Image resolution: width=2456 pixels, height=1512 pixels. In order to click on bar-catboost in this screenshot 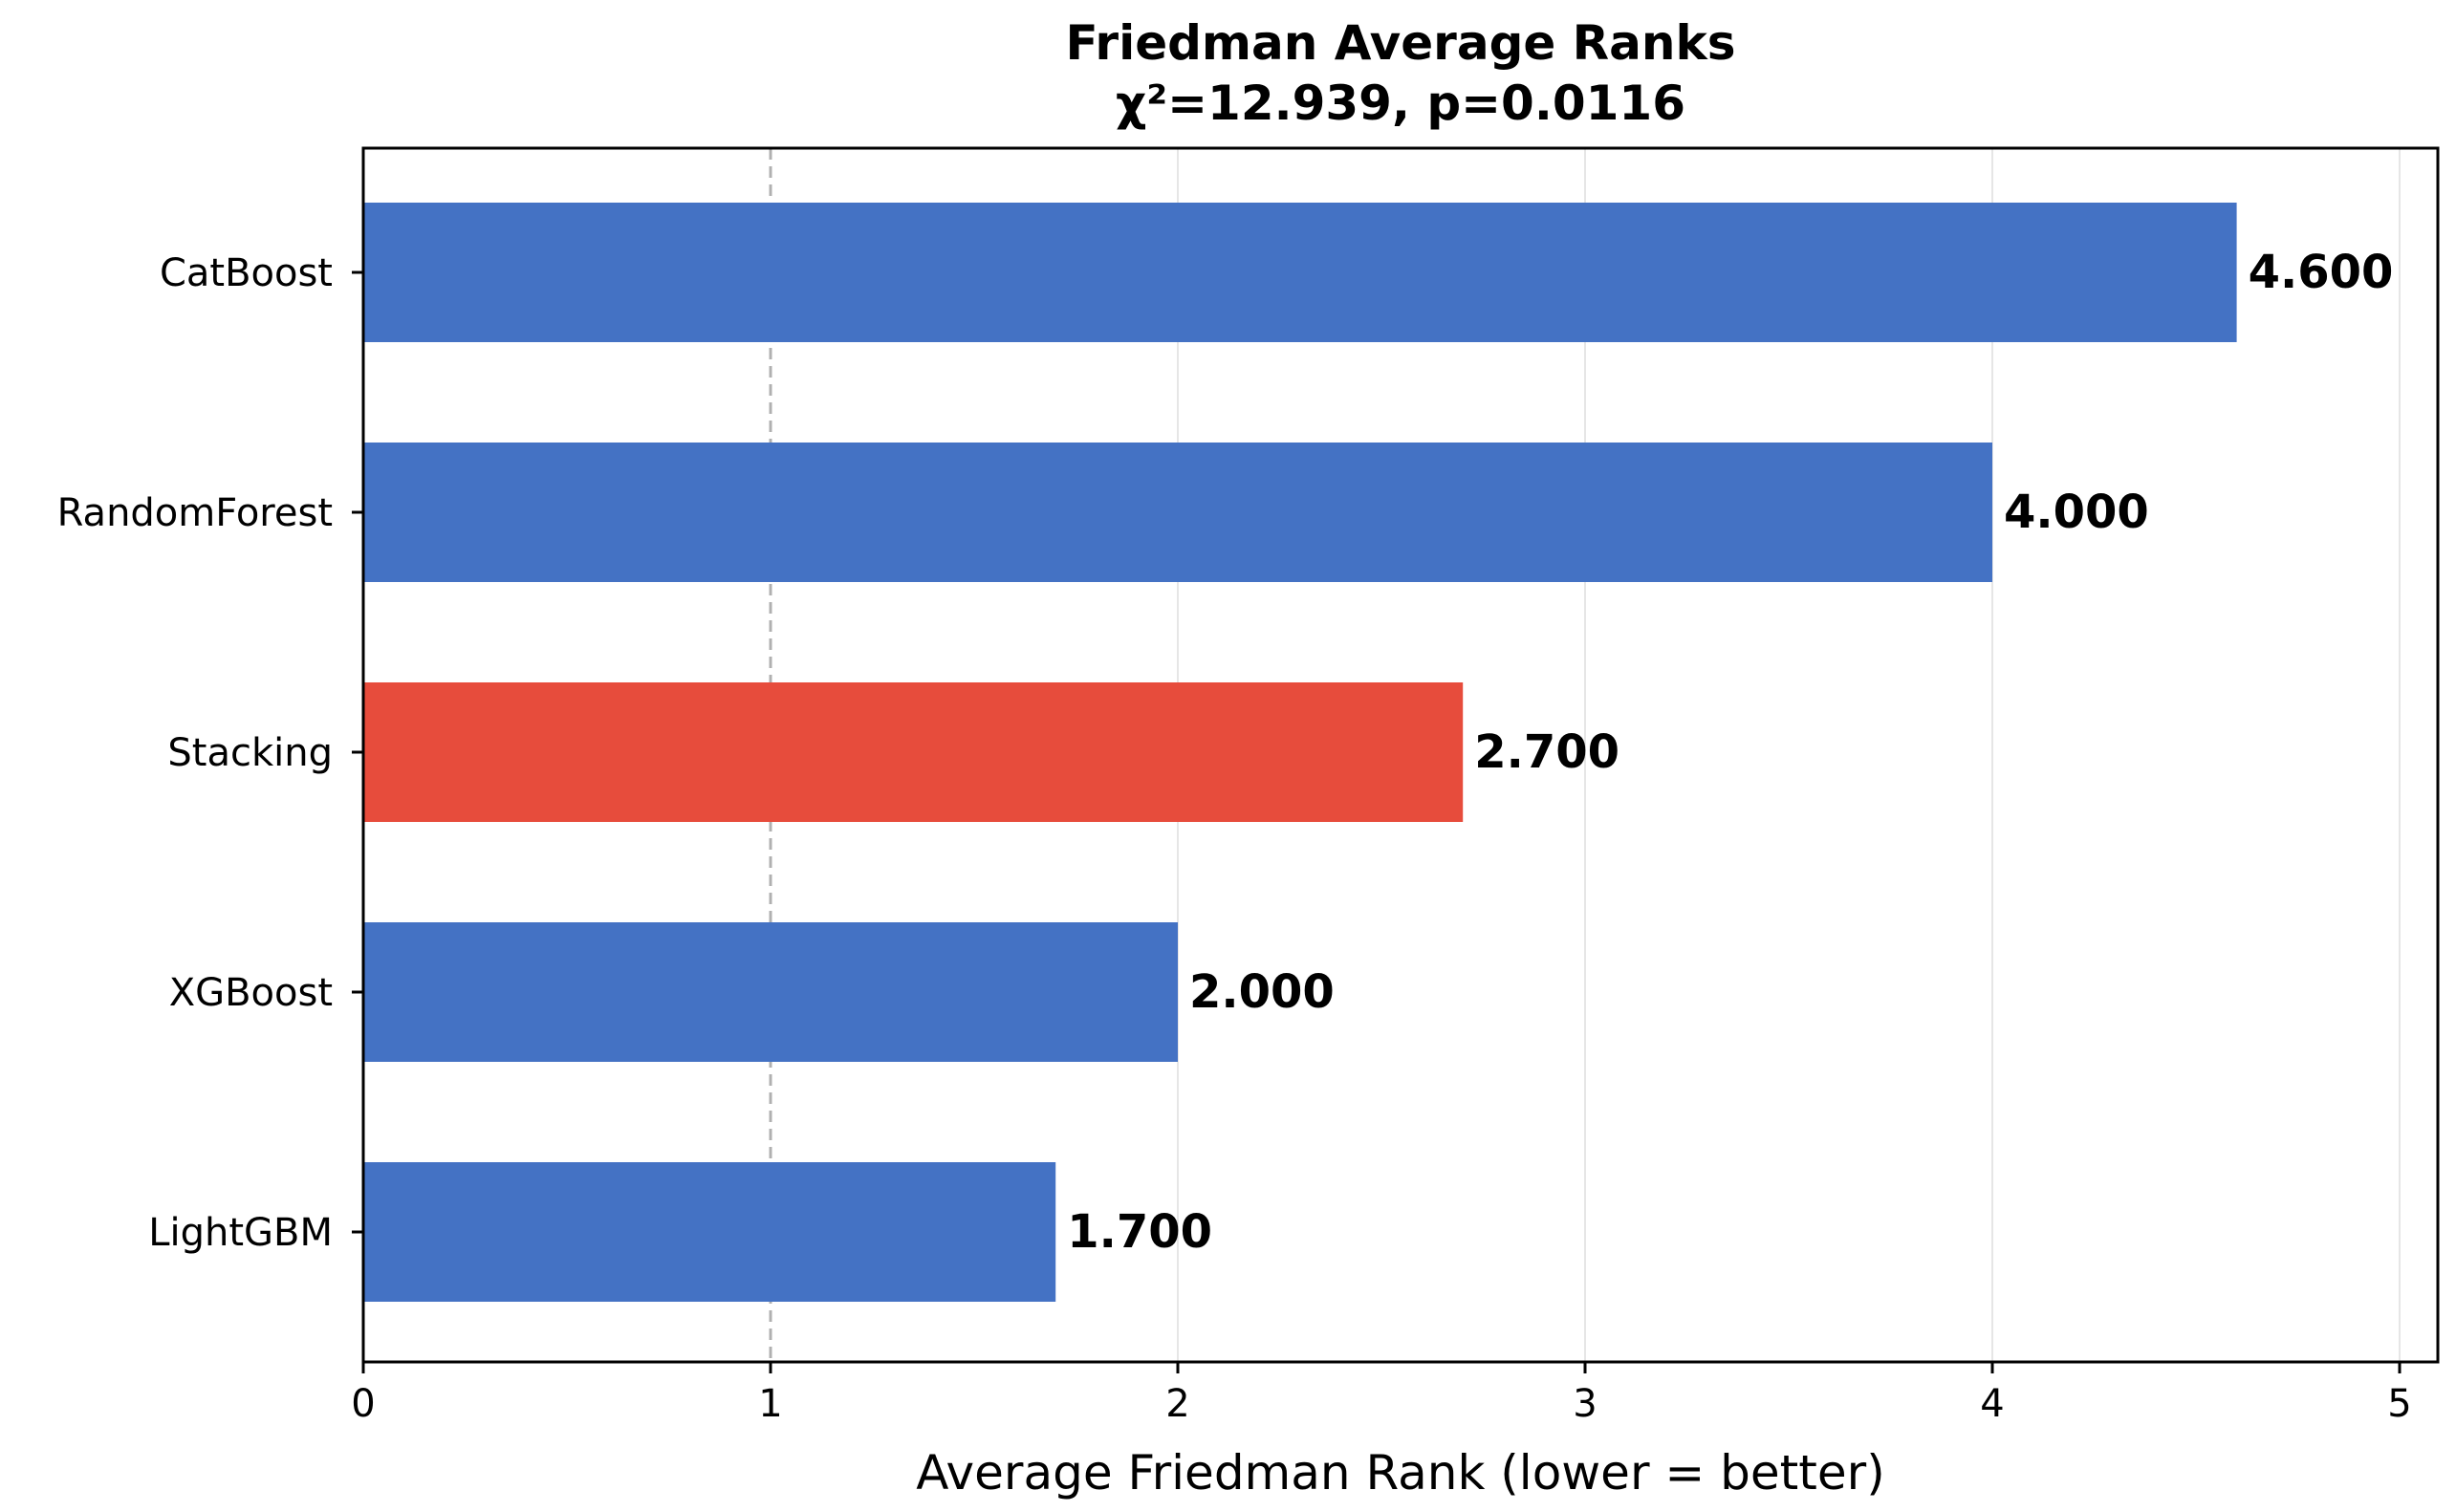, I will do `click(1300, 273)`.